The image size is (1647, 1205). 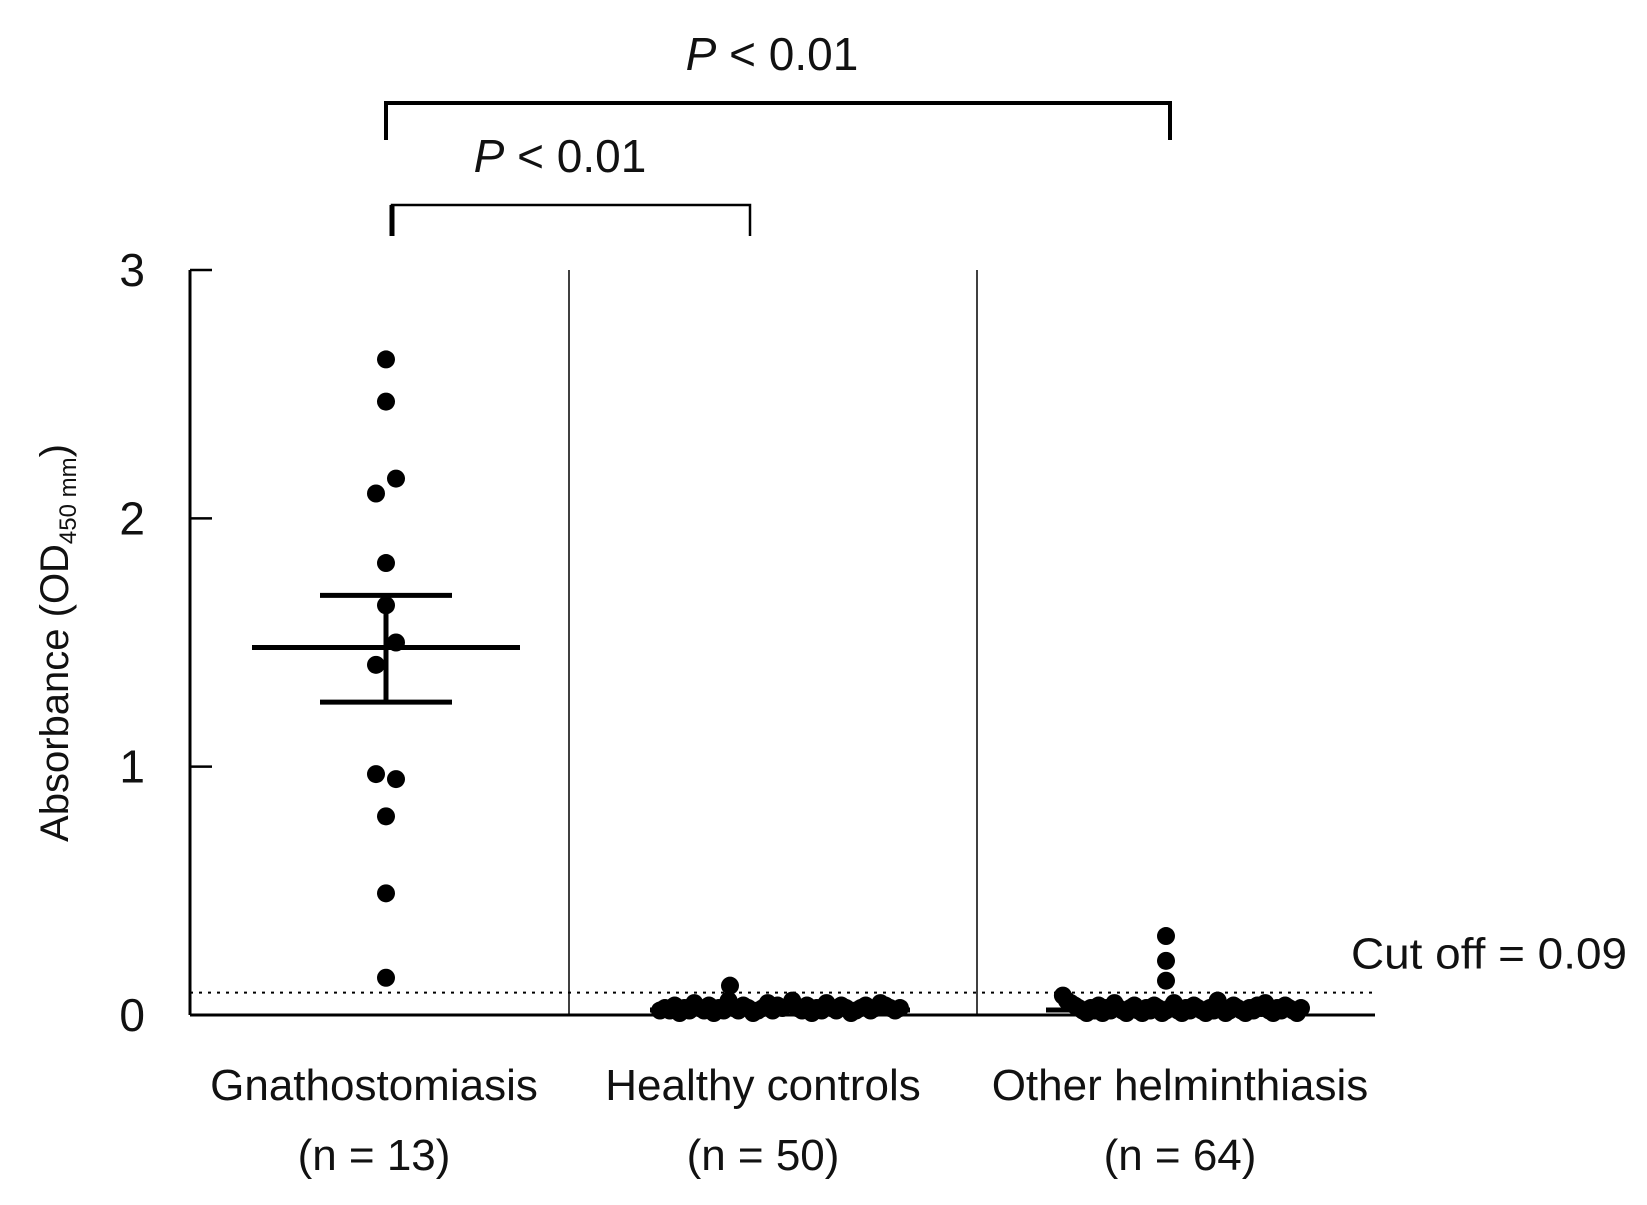 I want to click on category-n-gnathostomiasis: (n = 13), so click(x=374, y=1155).